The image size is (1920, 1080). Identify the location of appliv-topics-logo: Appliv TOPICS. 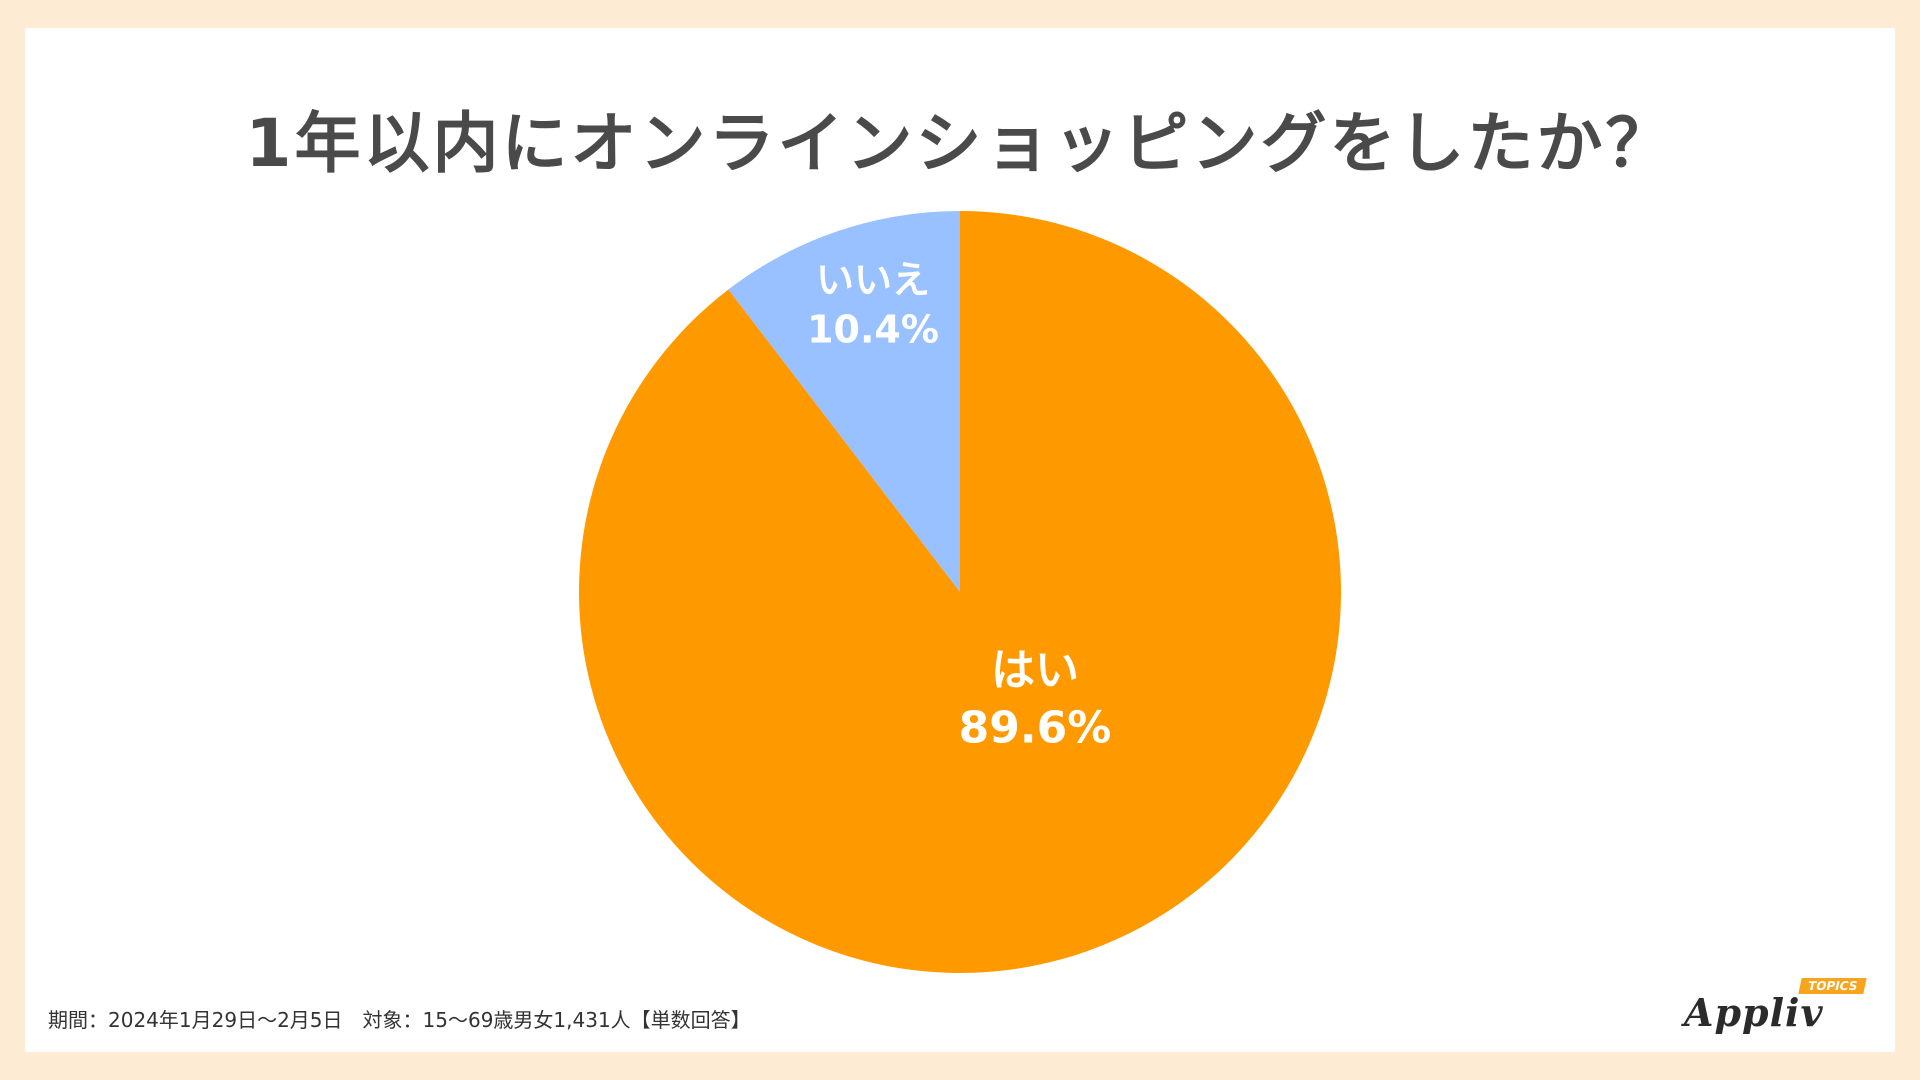
(1776, 1006).